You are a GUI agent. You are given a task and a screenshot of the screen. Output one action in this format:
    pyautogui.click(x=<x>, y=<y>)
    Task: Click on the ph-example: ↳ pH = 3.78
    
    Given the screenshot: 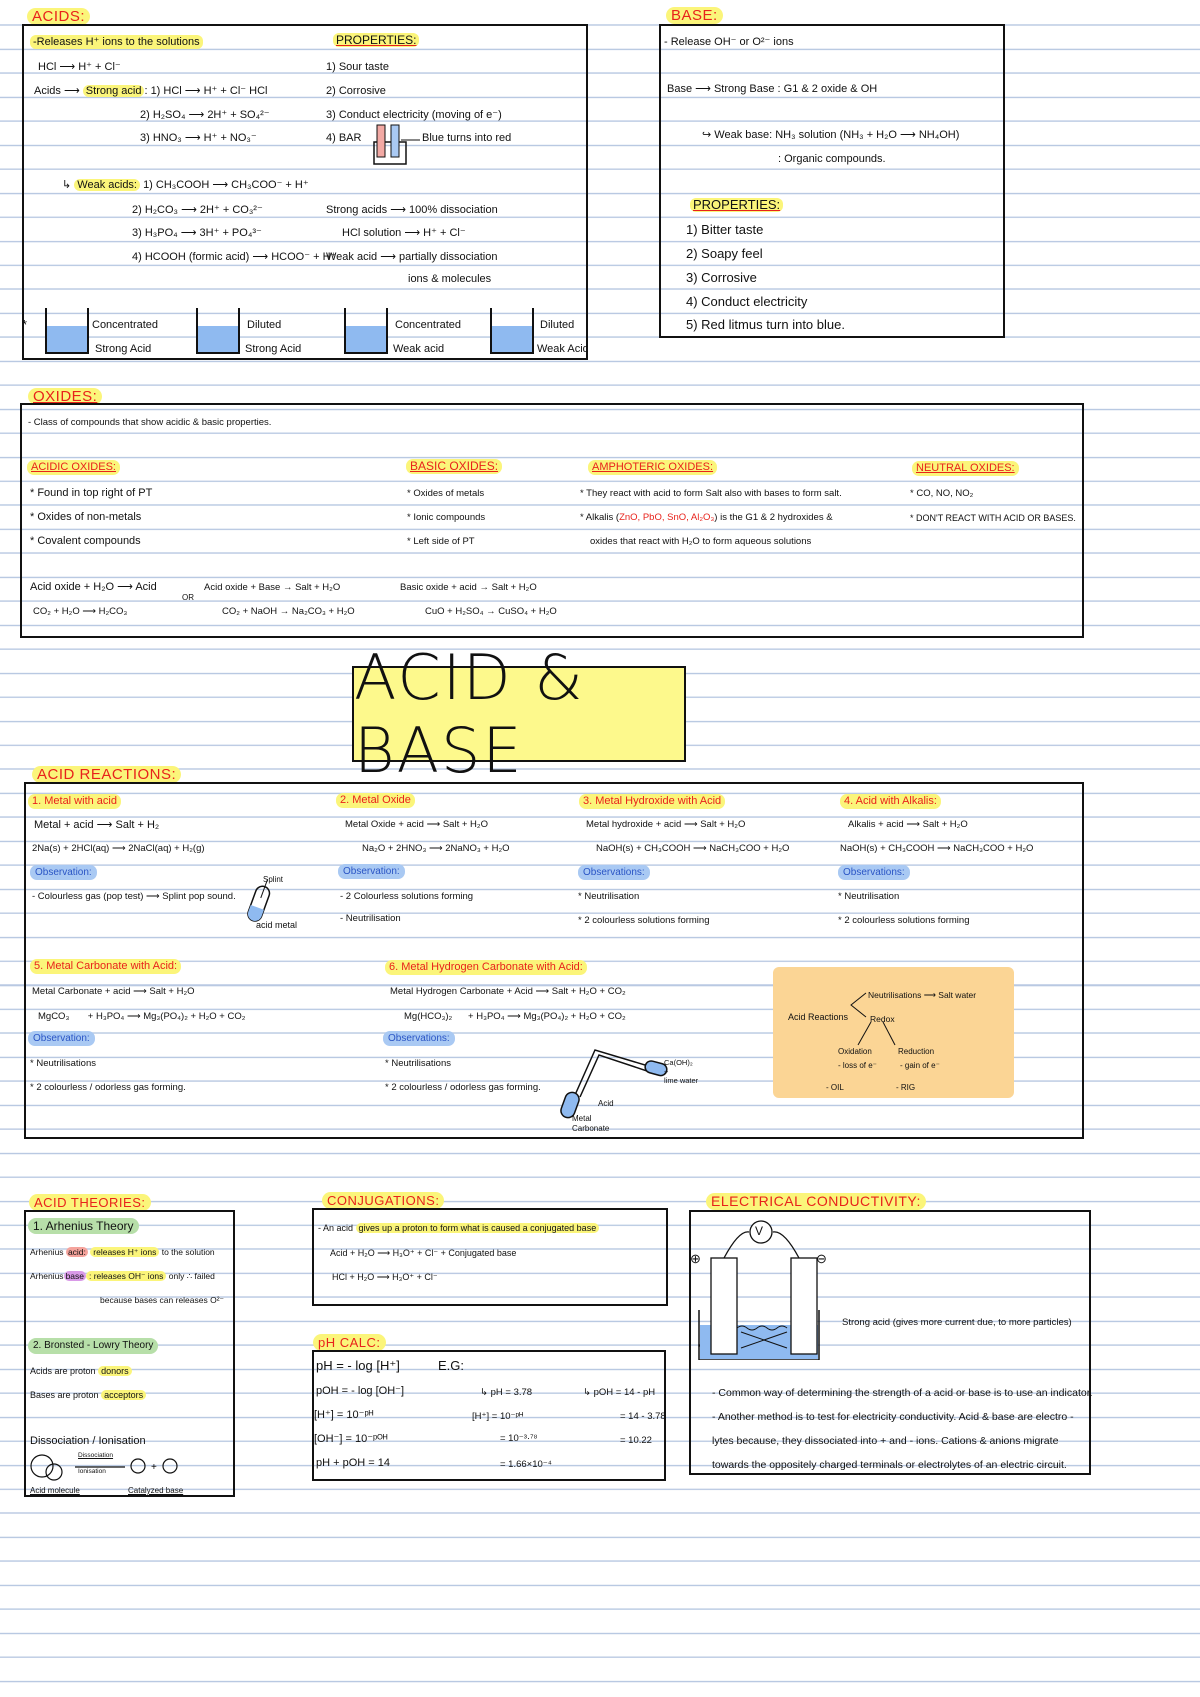 What is the action you would take?
    pyautogui.click(x=506, y=1392)
    